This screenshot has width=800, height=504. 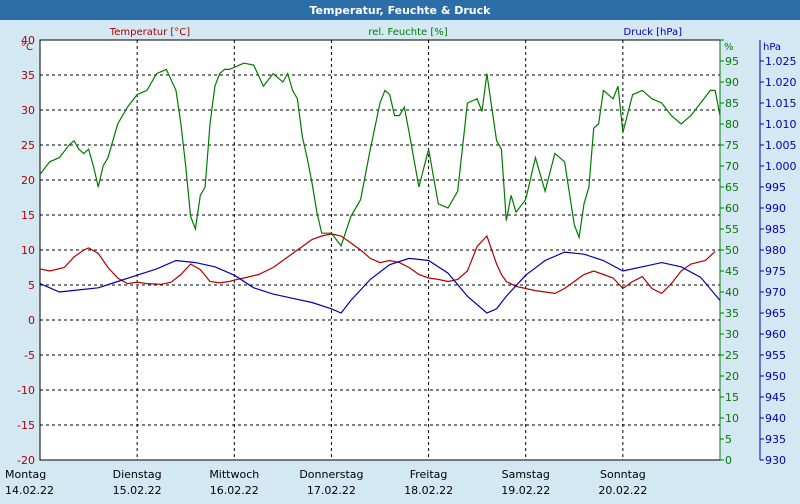 What do you see at coordinates (732, 292) in the screenshot?
I see `humidity-tick-label: 40` at bounding box center [732, 292].